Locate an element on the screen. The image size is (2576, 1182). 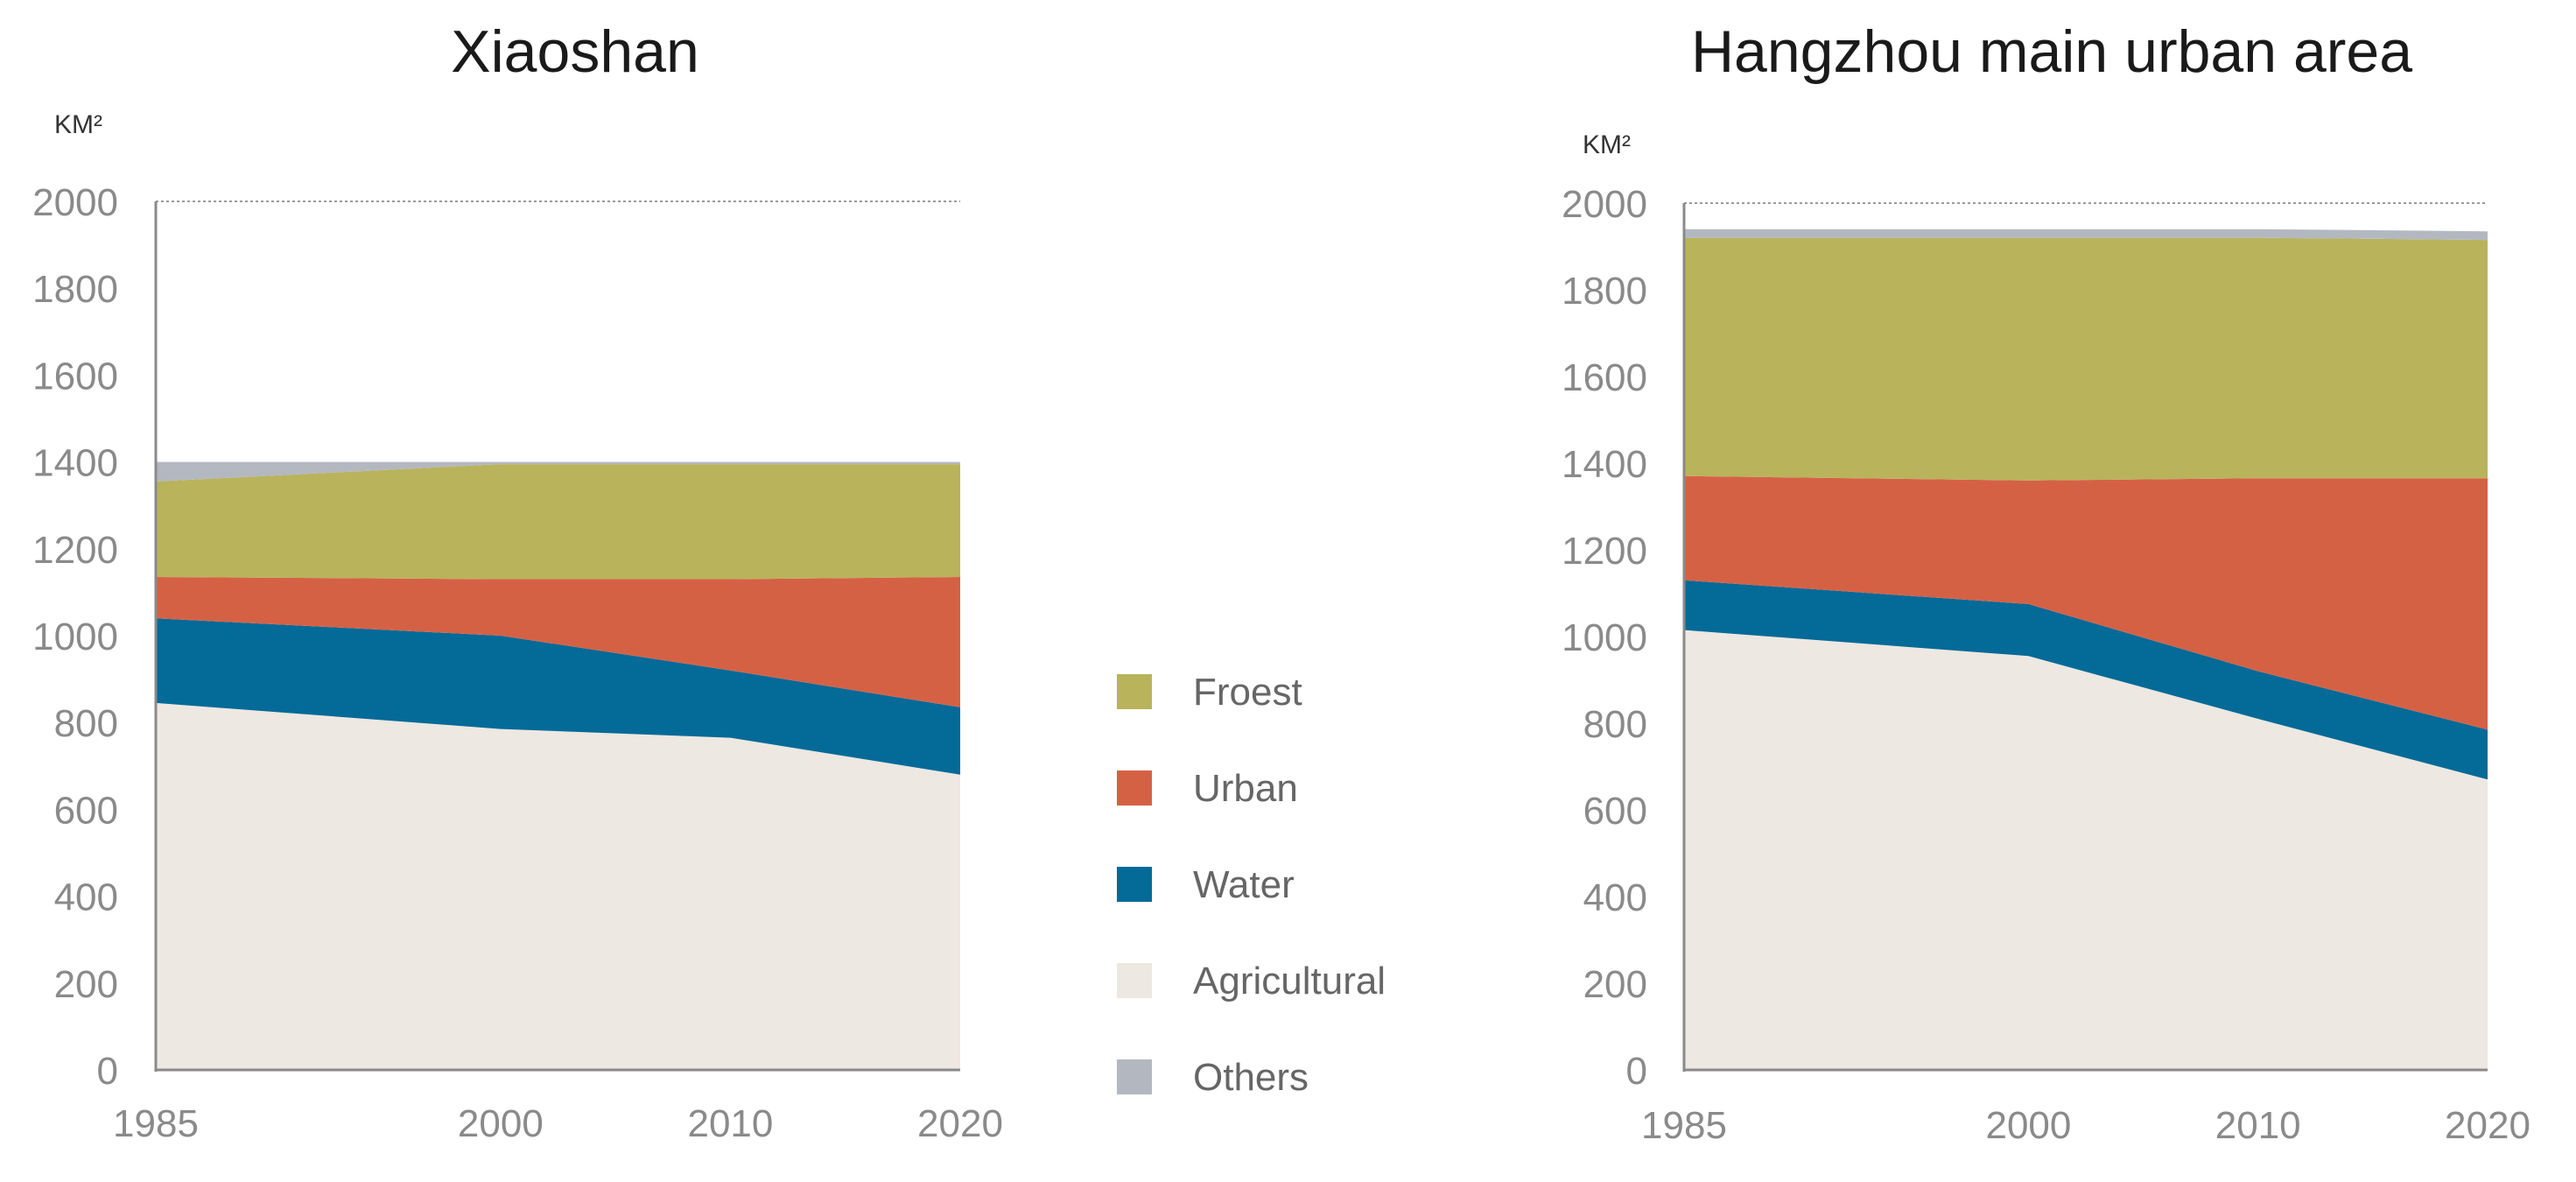
legend-swatch-urban is located at coordinates (1134, 788).